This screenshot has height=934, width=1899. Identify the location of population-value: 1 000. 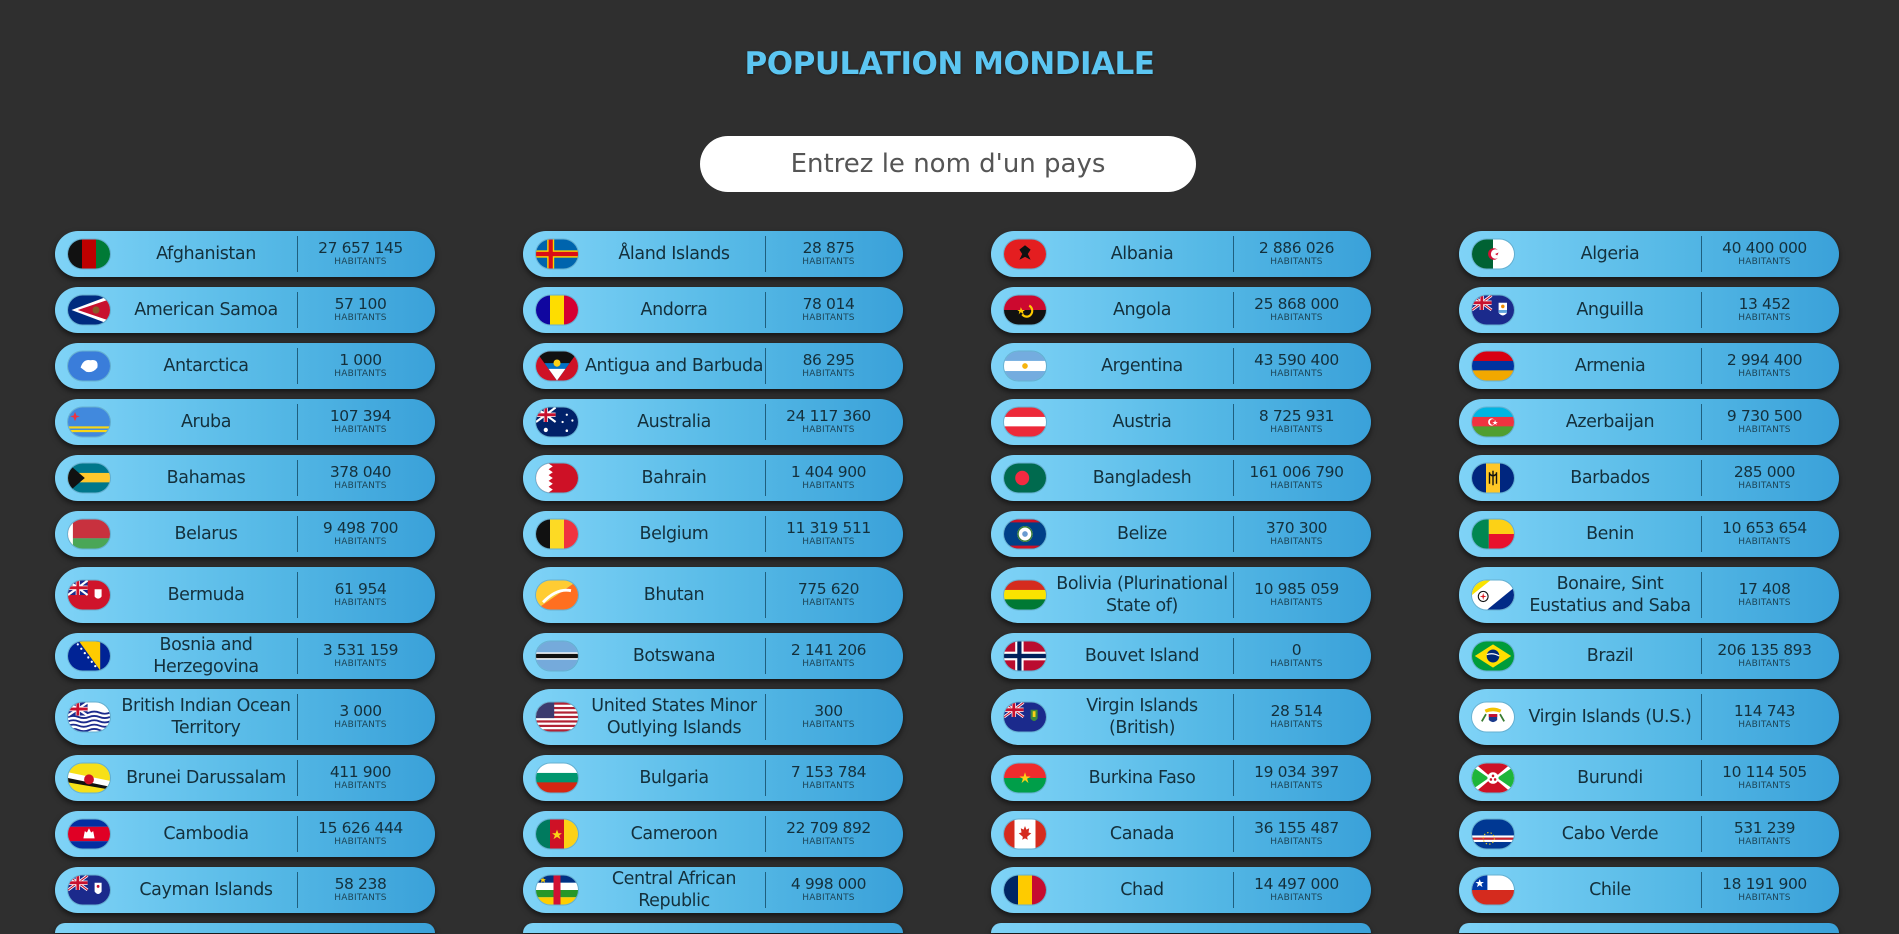
(360, 360).